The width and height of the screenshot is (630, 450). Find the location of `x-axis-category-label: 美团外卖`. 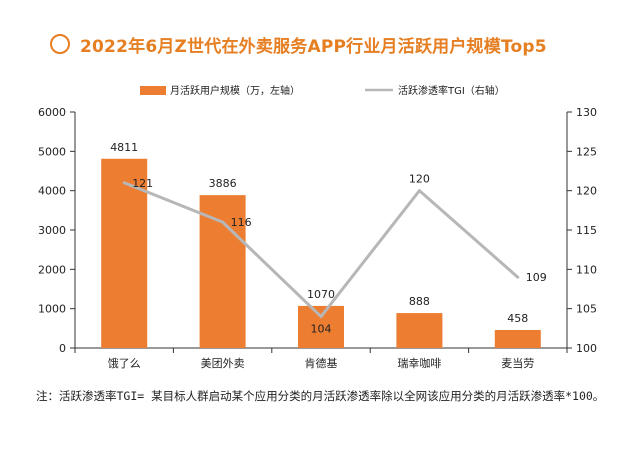

x-axis-category-label: 美团外卖 is located at coordinates (223, 363).